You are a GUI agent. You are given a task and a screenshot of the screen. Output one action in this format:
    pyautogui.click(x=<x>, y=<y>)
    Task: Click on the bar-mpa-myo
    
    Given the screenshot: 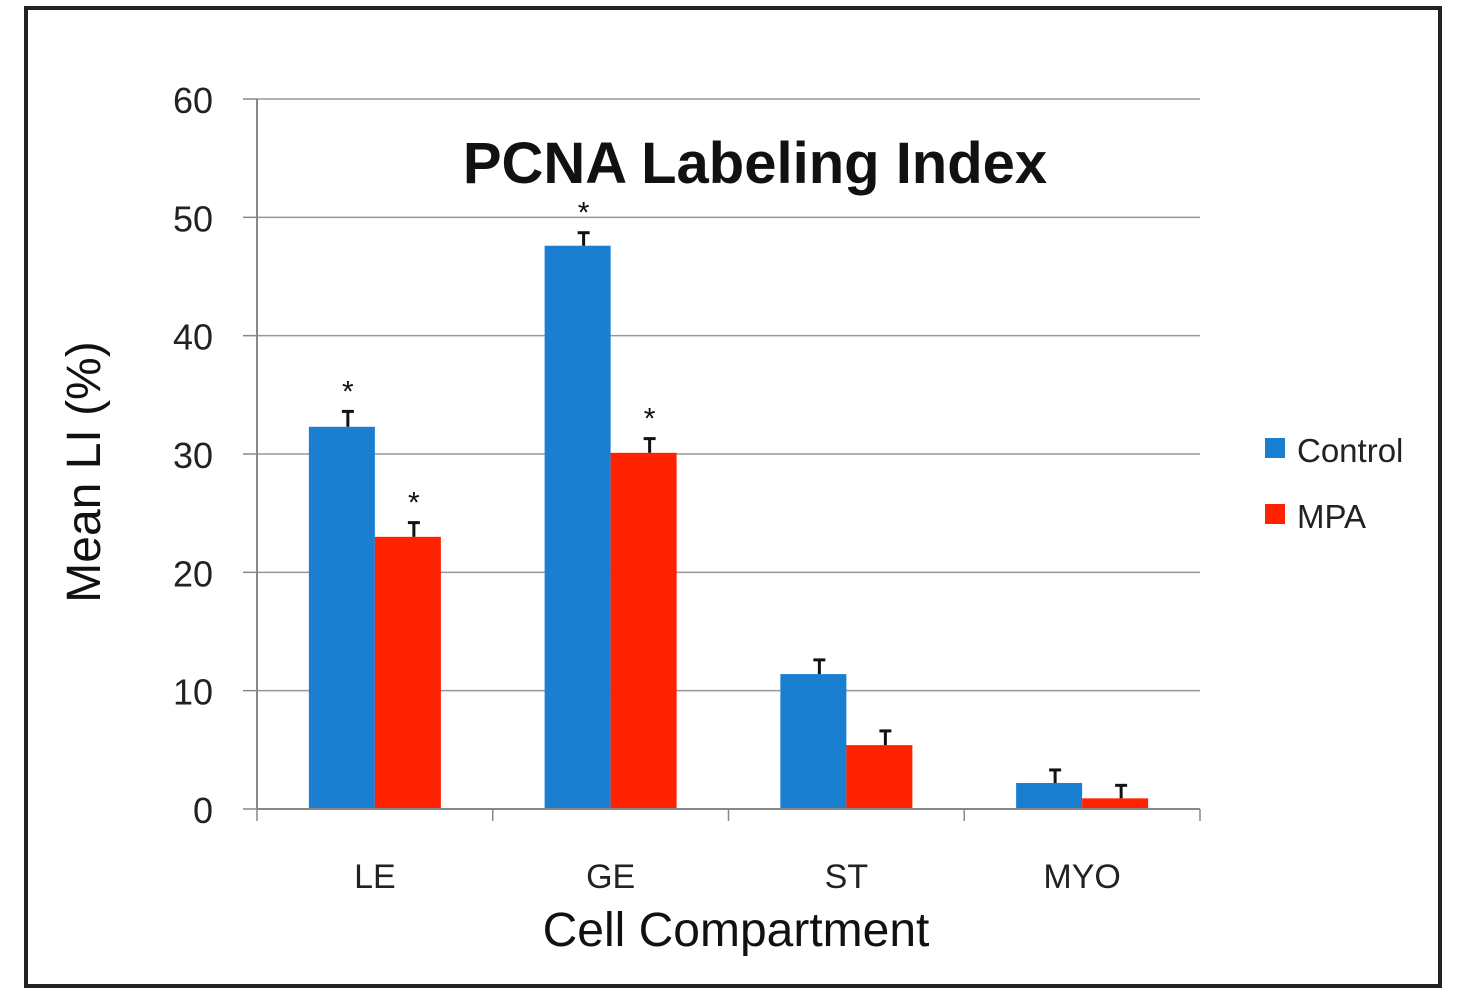 What is the action you would take?
    pyautogui.click(x=1115, y=803)
    